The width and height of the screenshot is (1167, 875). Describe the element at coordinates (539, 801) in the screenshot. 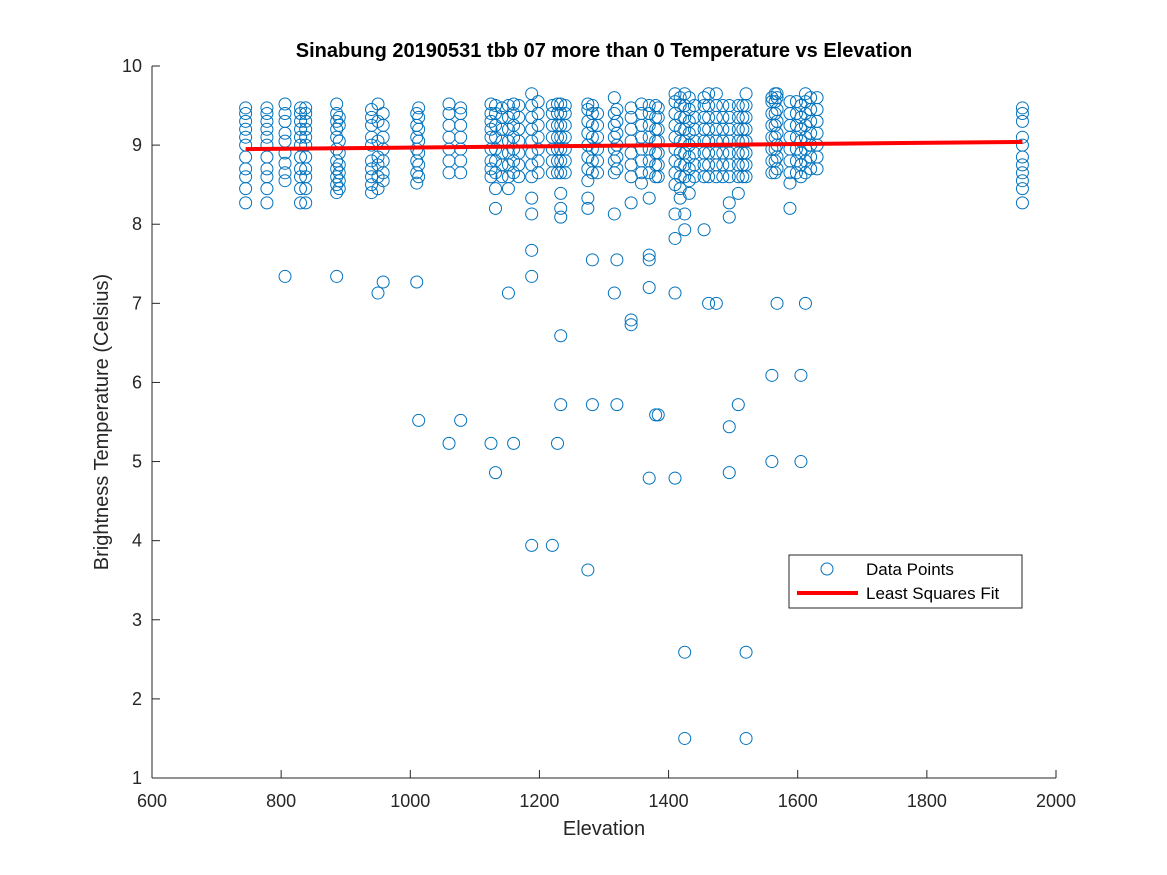

I see `x-tick-label: 1200` at that location.